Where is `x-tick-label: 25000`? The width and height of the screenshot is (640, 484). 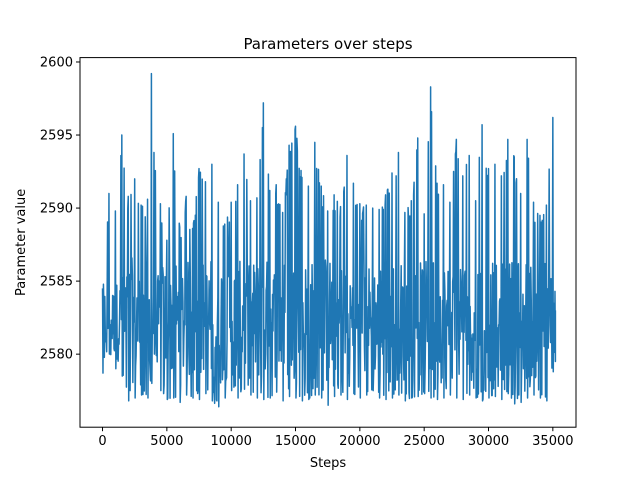
x-tick-label: 25000 is located at coordinates (423, 441).